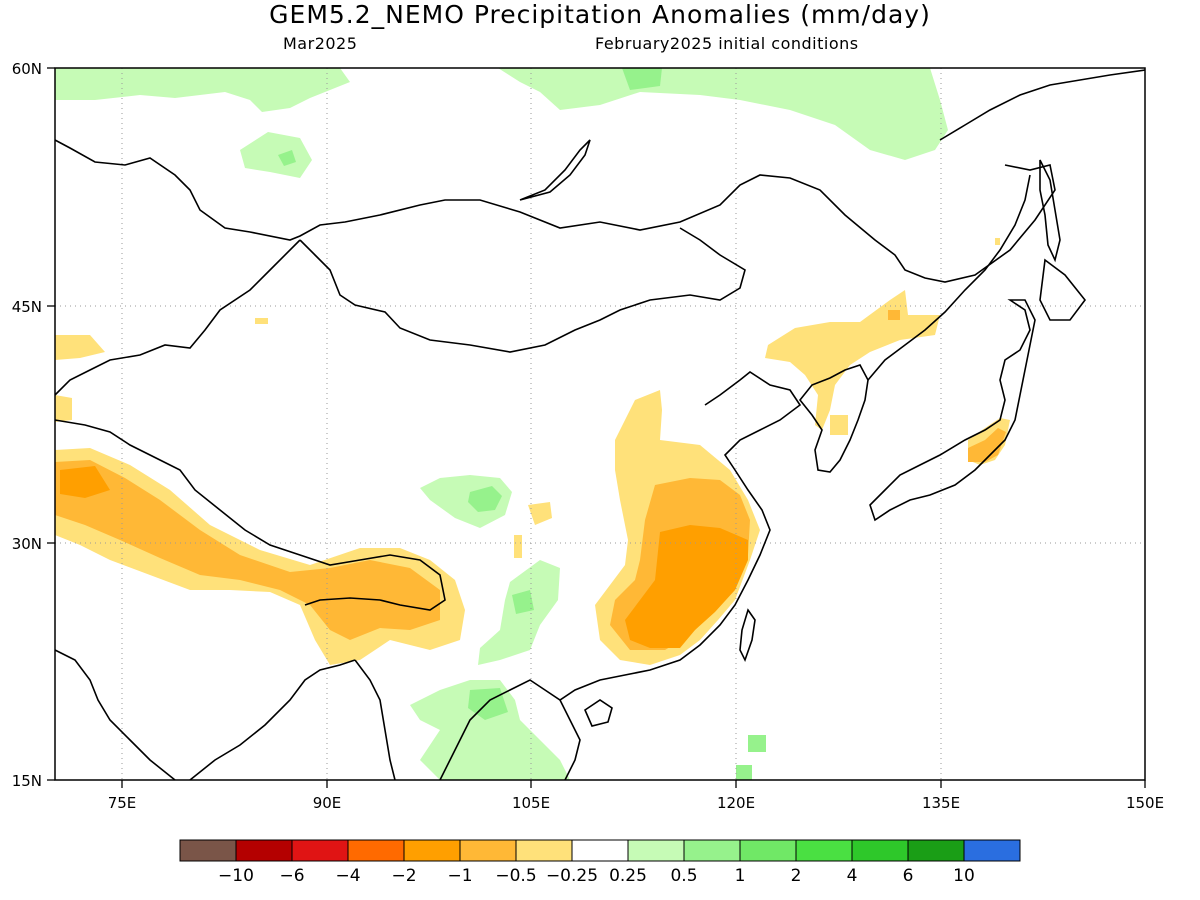  I want to click on lat-label-15n: 15N, so click(27, 781).